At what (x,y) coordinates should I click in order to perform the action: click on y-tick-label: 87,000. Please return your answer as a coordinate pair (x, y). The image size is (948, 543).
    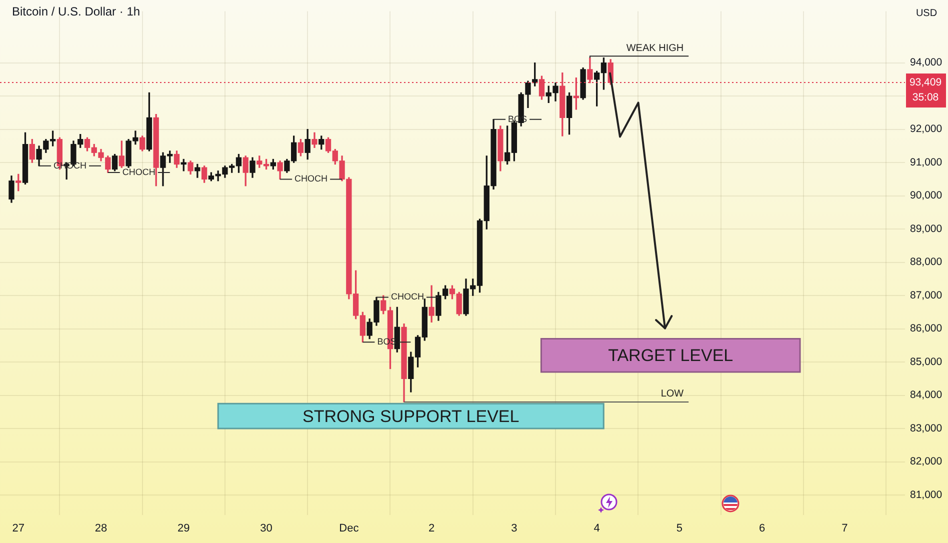
    Looking at the image, I should click on (926, 295).